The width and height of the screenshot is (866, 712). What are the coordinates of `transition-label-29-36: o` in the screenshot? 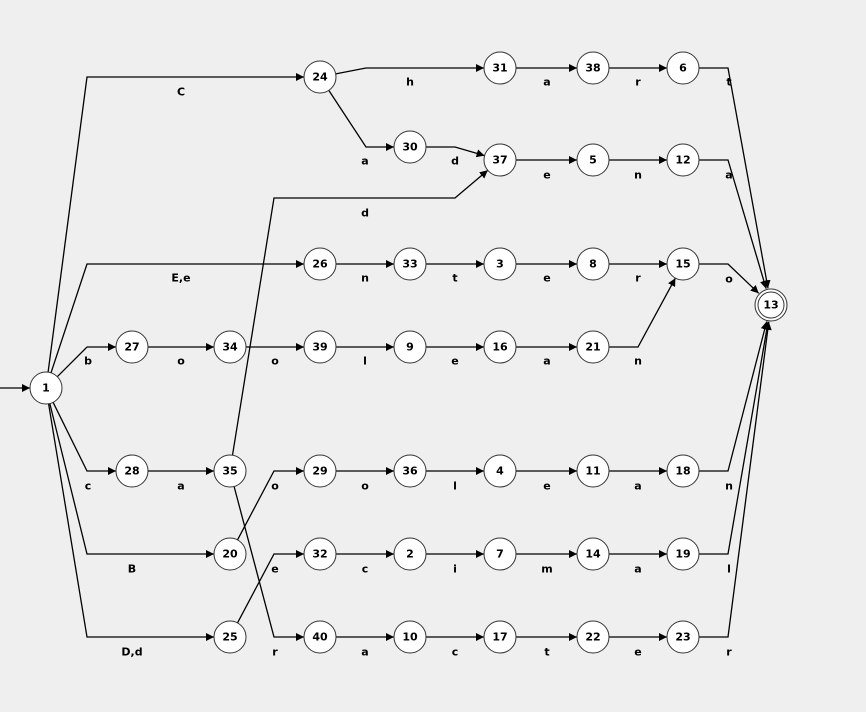 It's located at (365, 486).